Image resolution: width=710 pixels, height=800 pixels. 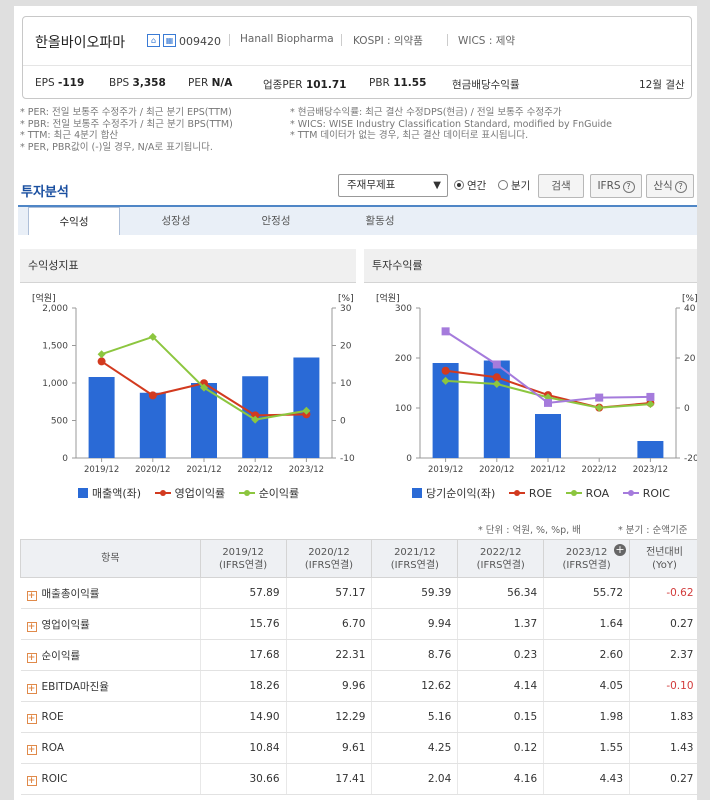 I want to click on x-tick-label: 2020/12, so click(x=496, y=470).